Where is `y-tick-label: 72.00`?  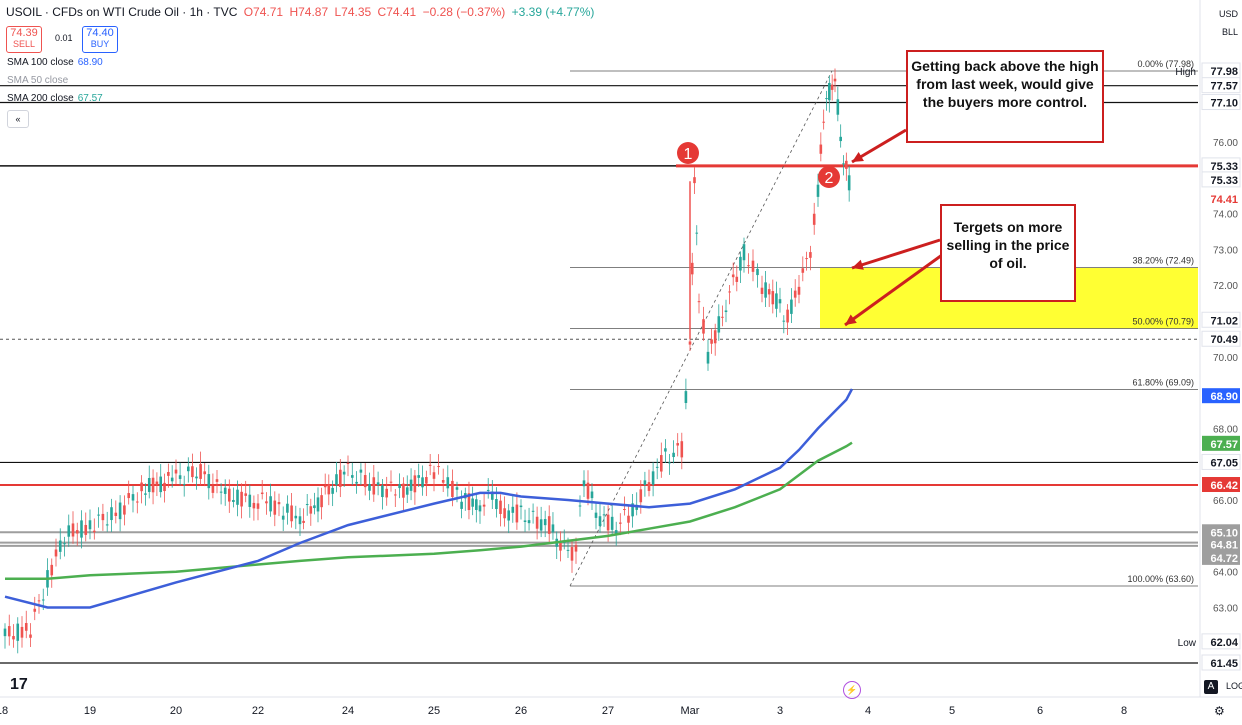
y-tick-label: 72.00 is located at coordinates (1225, 286).